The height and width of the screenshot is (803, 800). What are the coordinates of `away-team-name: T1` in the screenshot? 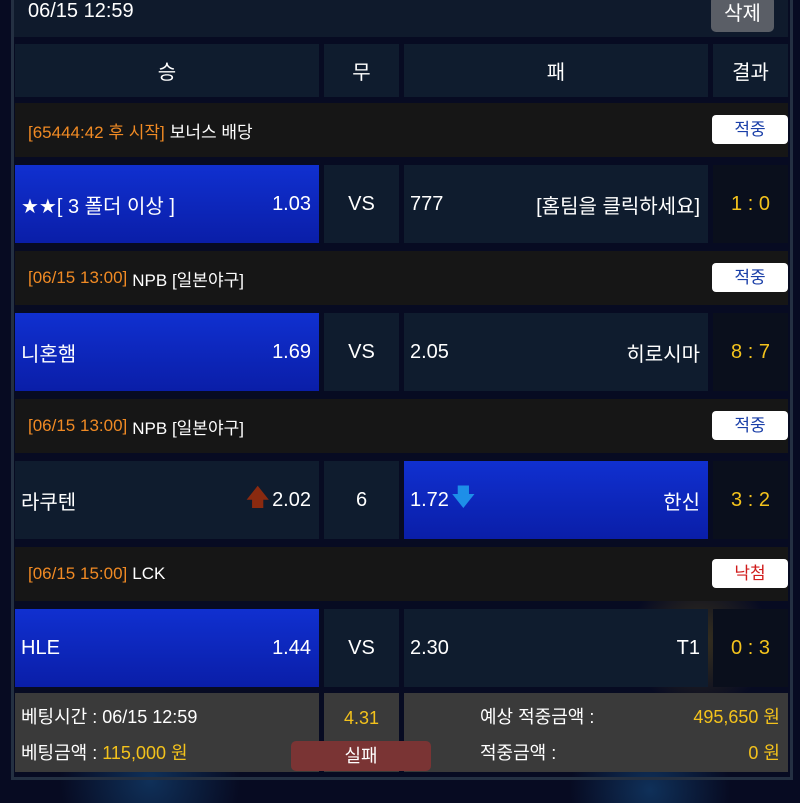 It's located at (688, 647).